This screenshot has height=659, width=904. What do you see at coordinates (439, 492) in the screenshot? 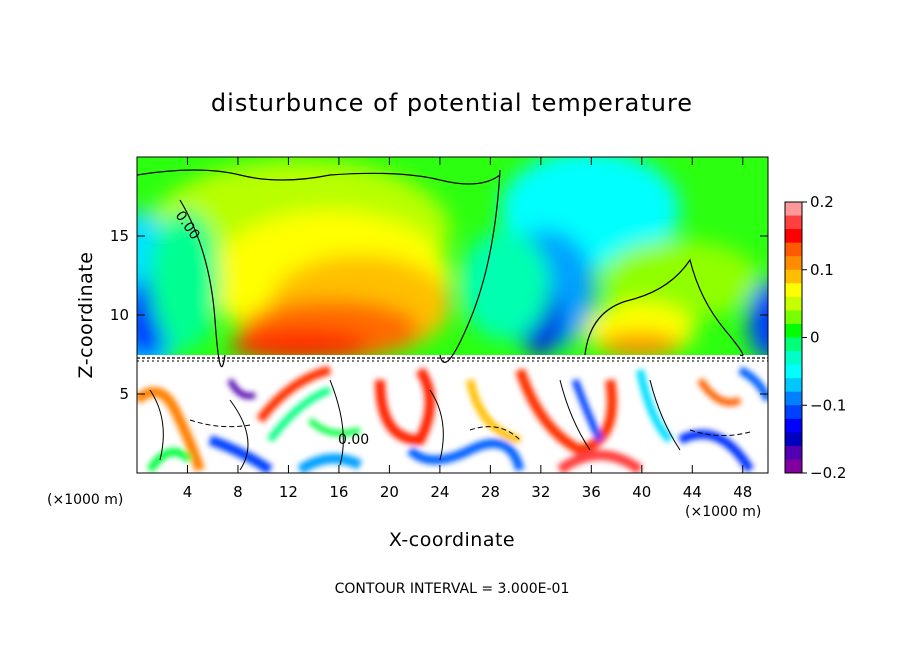
I see `x-tick-label: 24` at bounding box center [439, 492].